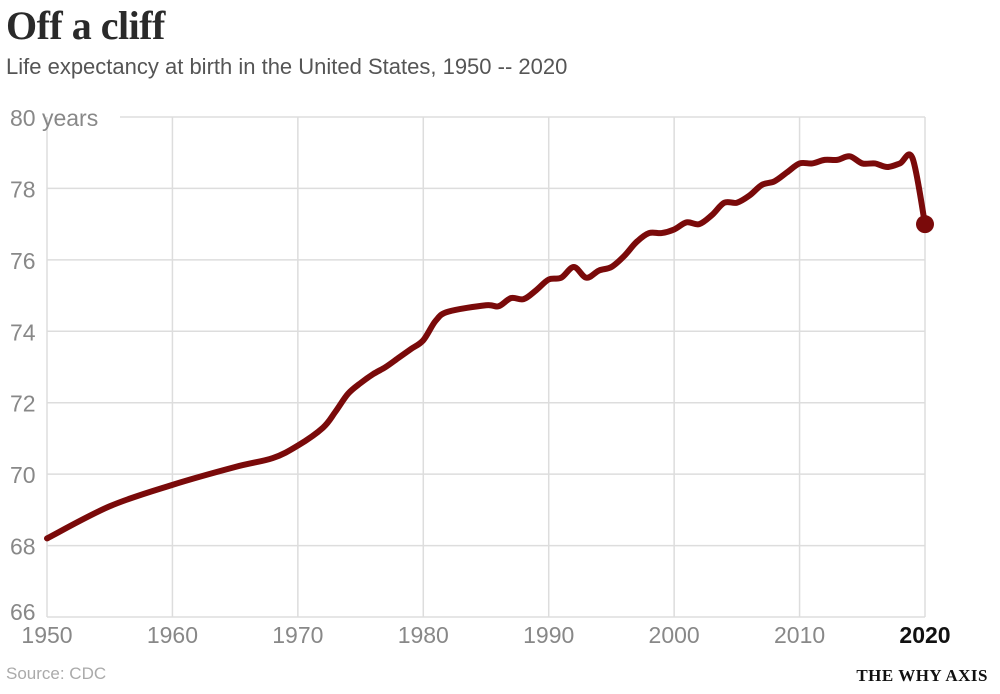 The height and width of the screenshot is (694, 1000). What do you see at coordinates (23, 332) in the screenshot?
I see `y-tick-label: 74` at bounding box center [23, 332].